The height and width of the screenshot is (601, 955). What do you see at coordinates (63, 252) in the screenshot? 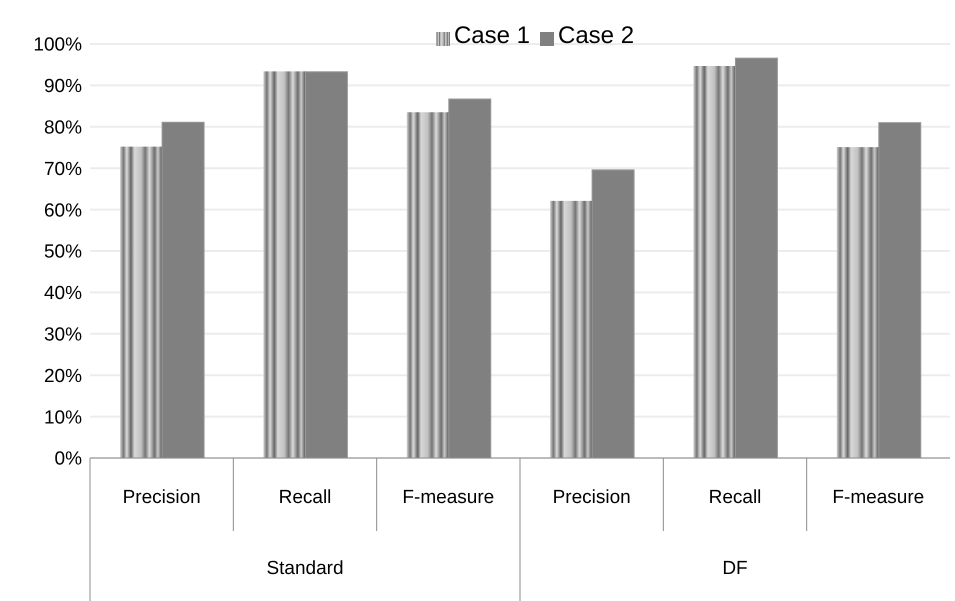
I see `y-tick-label: 50%` at bounding box center [63, 252].